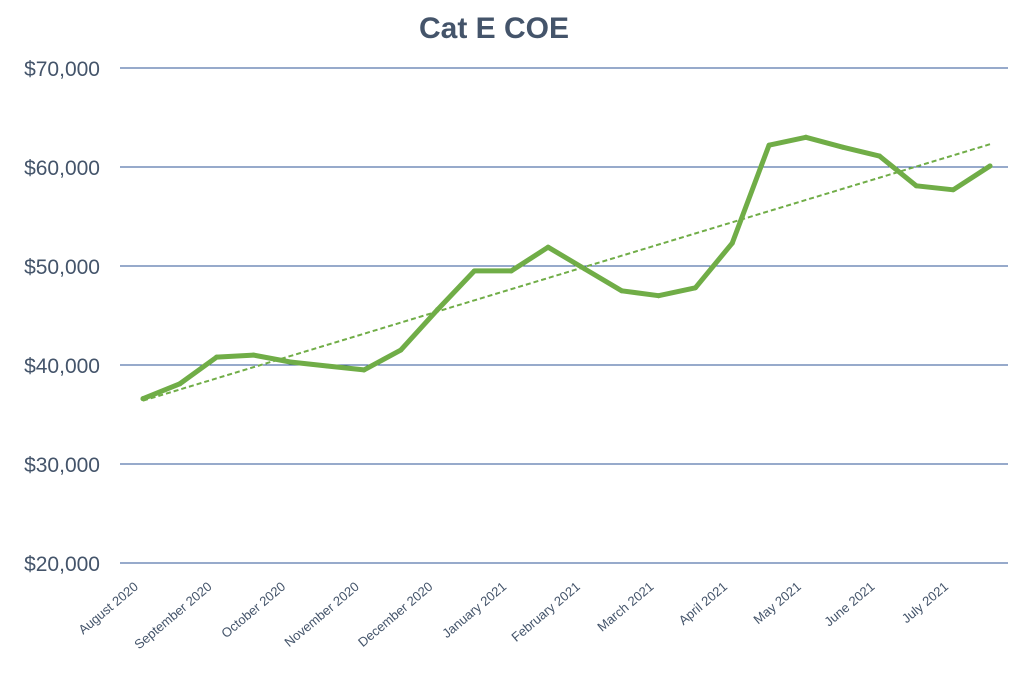  I want to click on x-tick-label: November 2020, so click(321, 614).